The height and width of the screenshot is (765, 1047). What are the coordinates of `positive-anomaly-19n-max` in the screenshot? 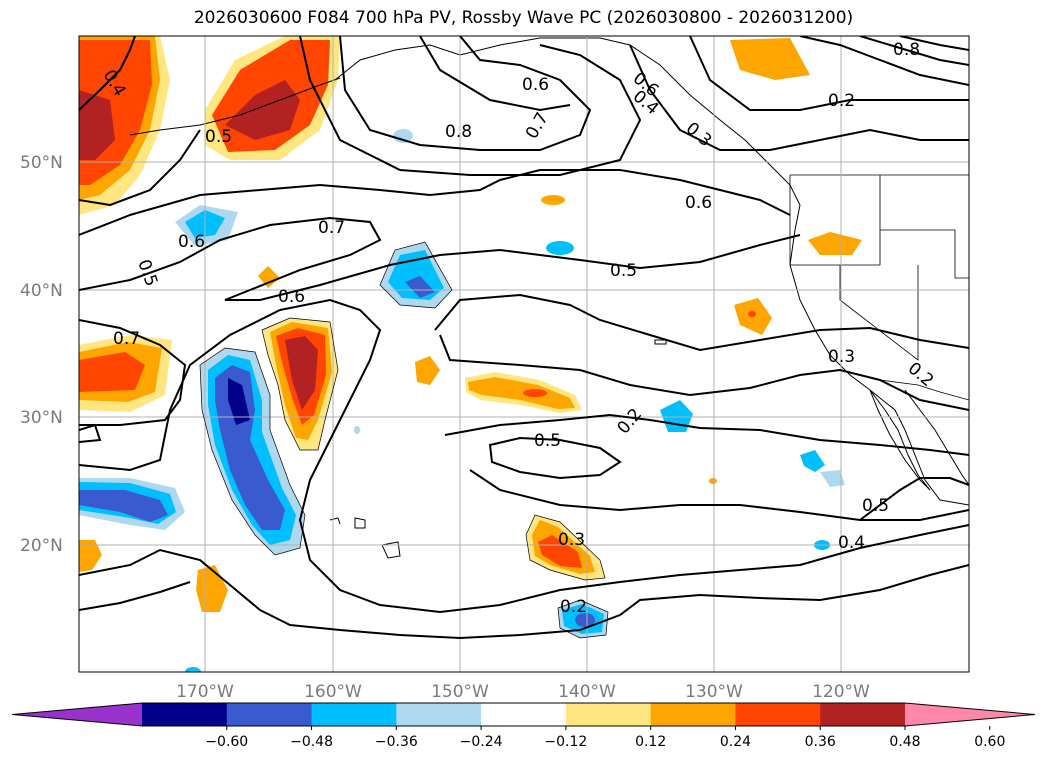 It's located at (560, 551).